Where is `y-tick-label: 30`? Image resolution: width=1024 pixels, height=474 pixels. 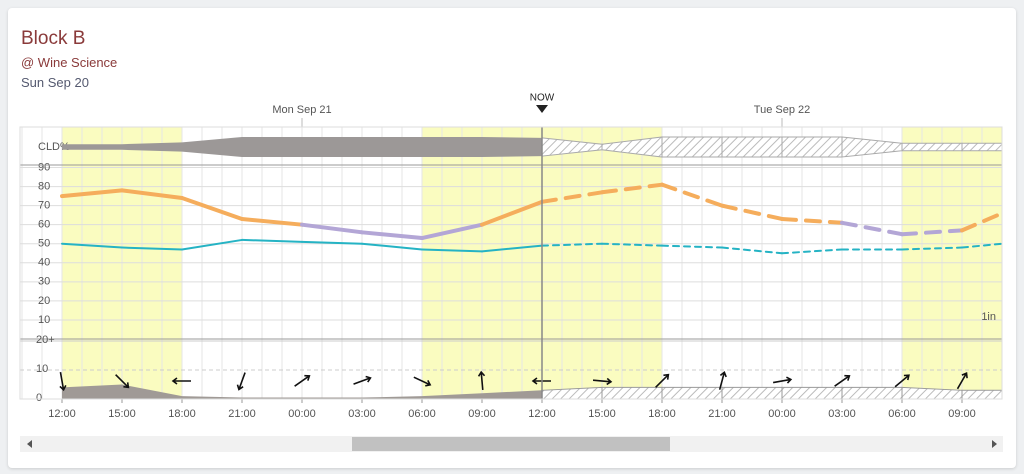 y-tick-label: 30 is located at coordinates (44, 282).